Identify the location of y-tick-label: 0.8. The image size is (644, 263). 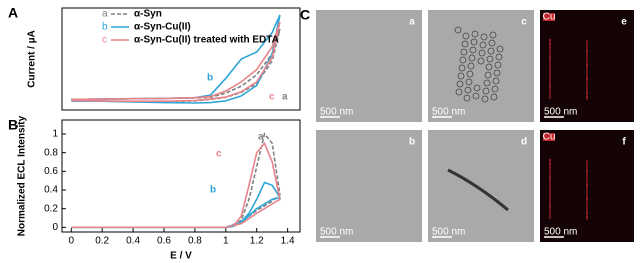
(51, 152).